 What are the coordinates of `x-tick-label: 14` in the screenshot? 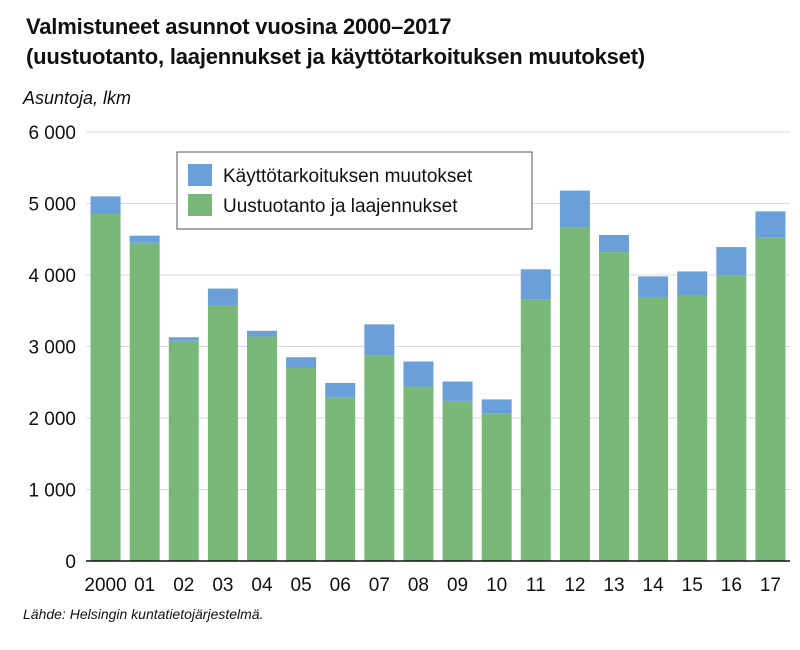 It's located at (654, 585).